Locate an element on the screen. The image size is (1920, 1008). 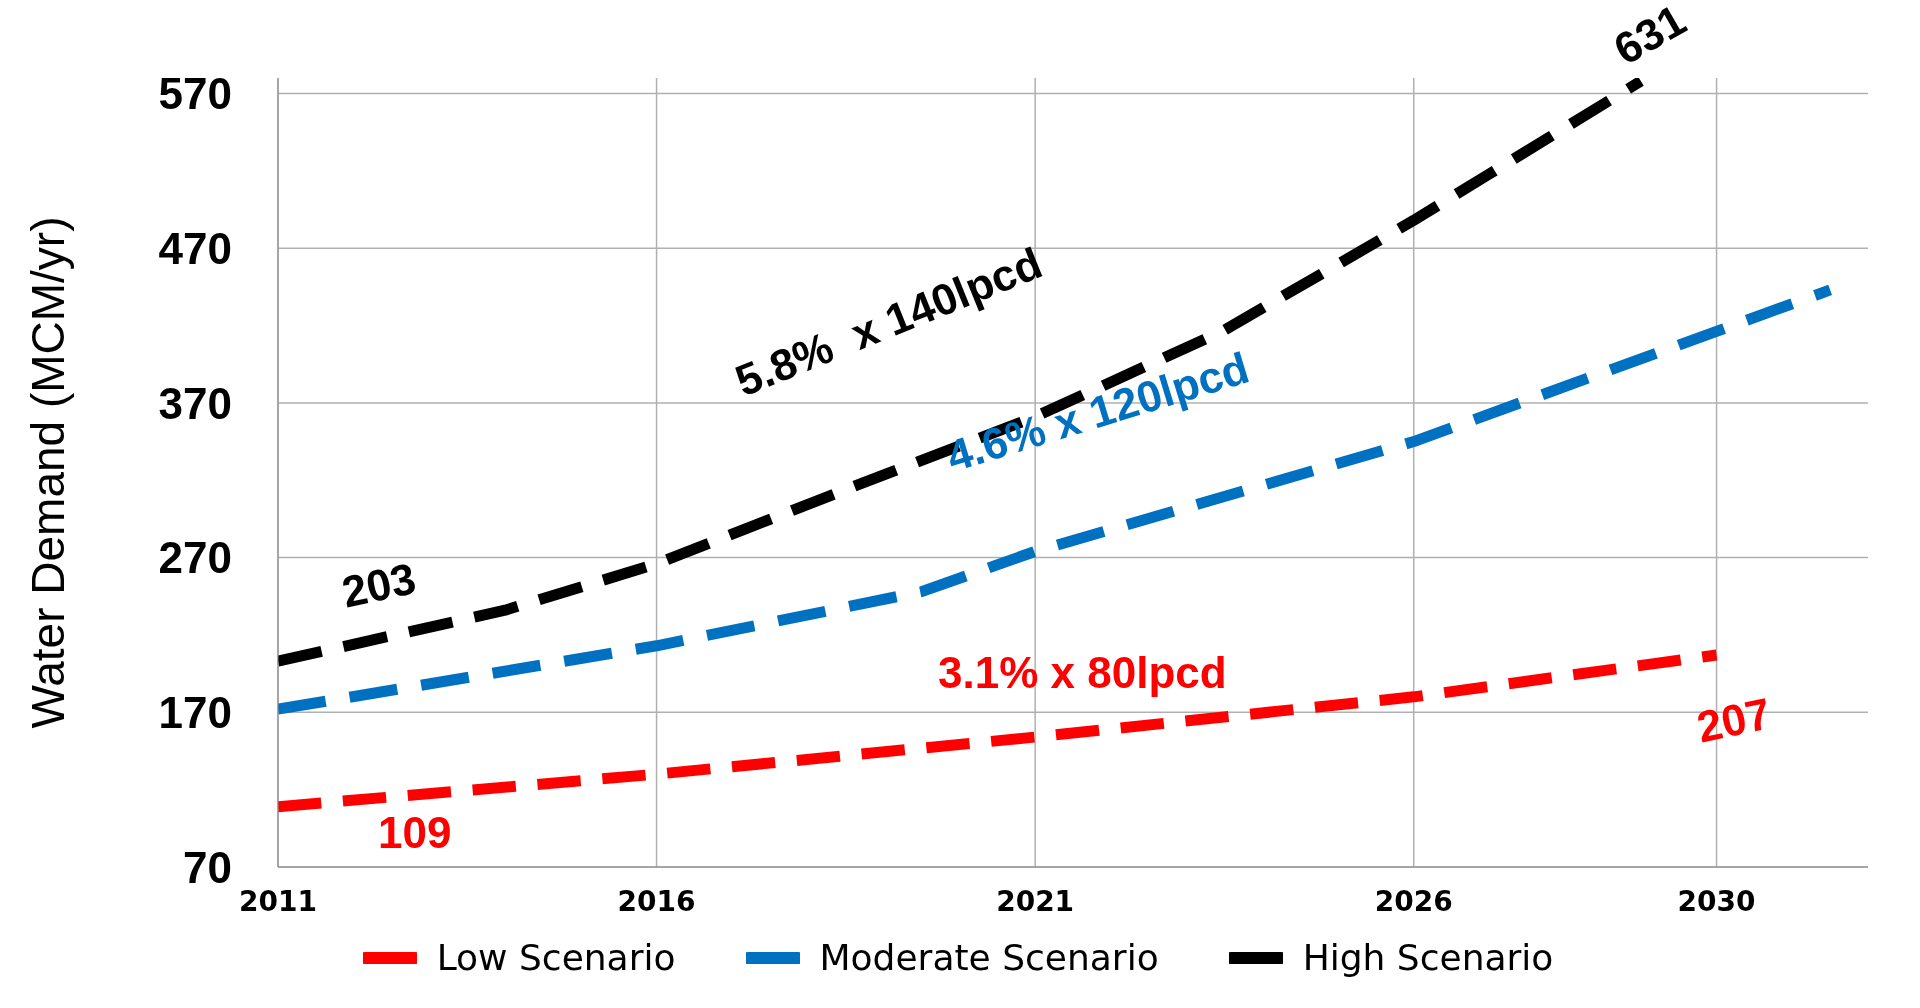
y-tick-label: 570 is located at coordinates (195, 94).